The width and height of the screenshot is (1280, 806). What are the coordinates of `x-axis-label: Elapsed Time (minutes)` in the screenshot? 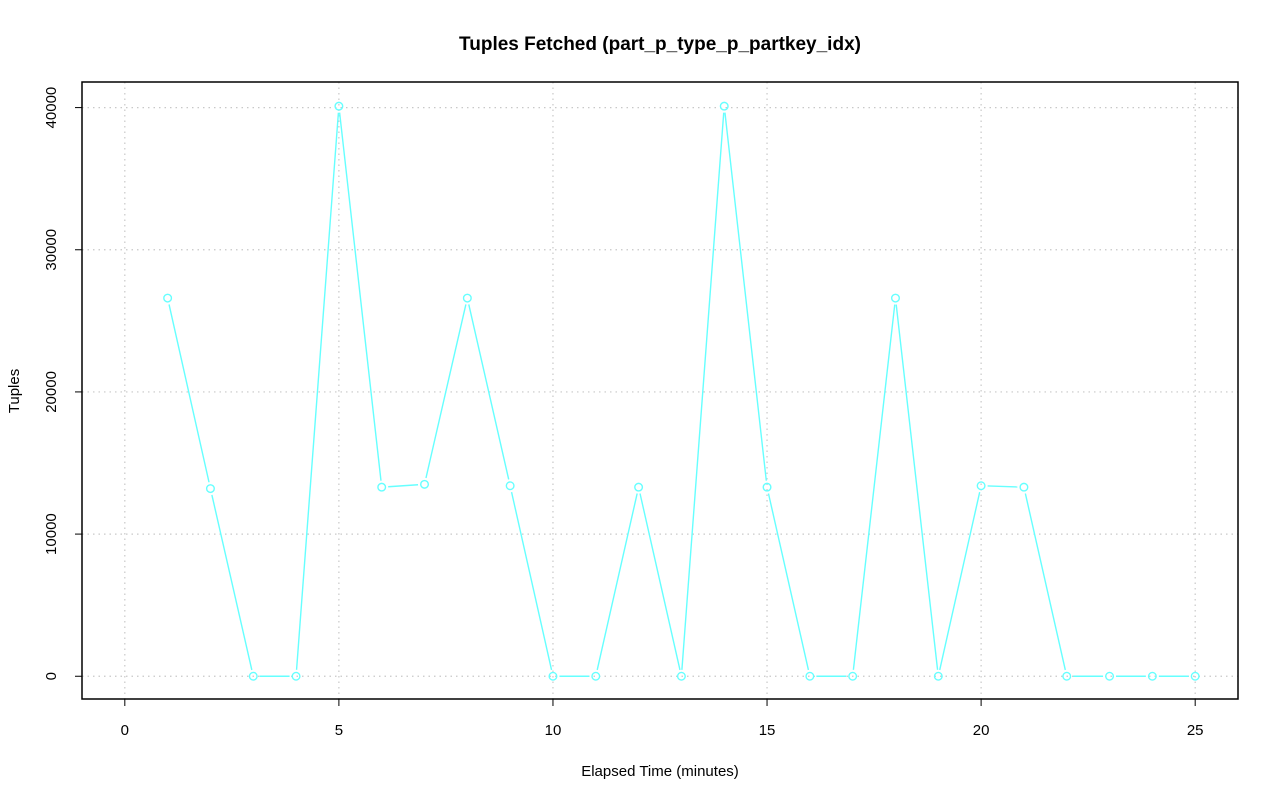 It's located at (660, 771).